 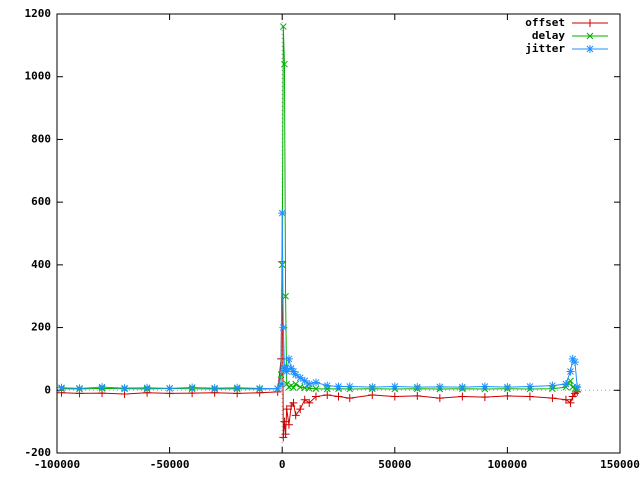 I want to click on y-tick-label: 1000, so click(x=38, y=76).